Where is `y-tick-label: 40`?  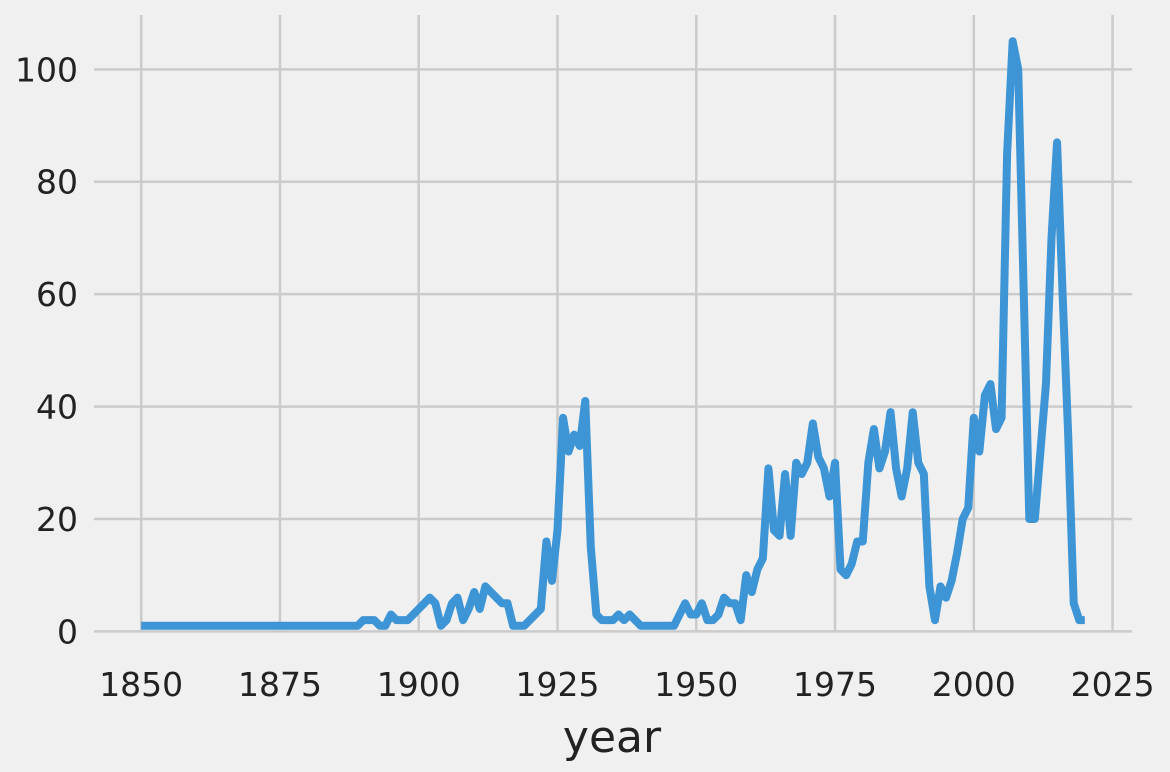 y-tick-label: 40 is located at coordinates (57, 407).